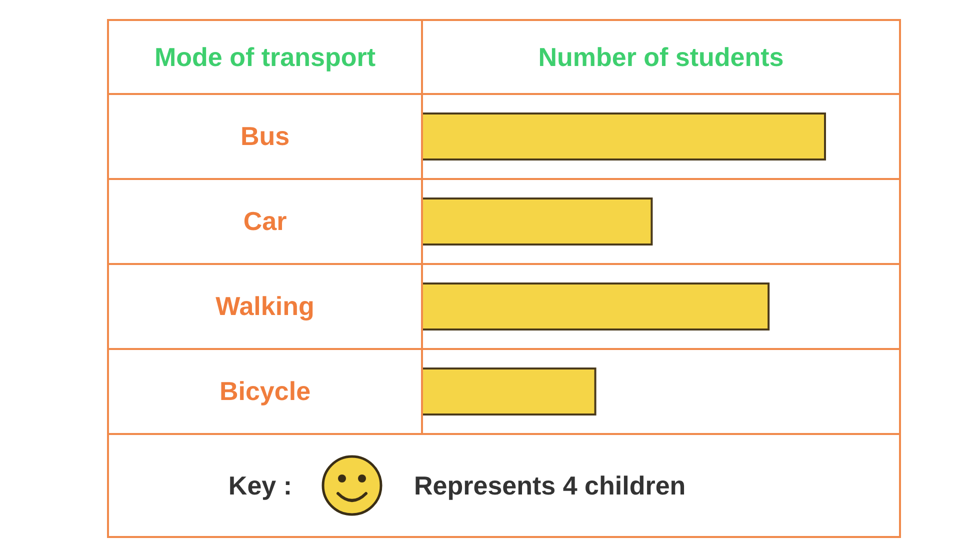 The height and width of the screenshot is (540, 960). I want to click on y-axis-title: Mode of transport, so click(265, 57).